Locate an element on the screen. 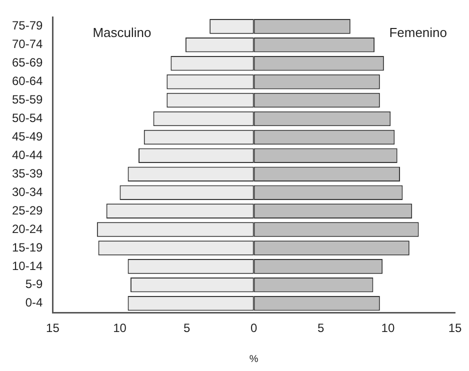  y-tick-label: 35-39 is located at coordinates (28, 173).